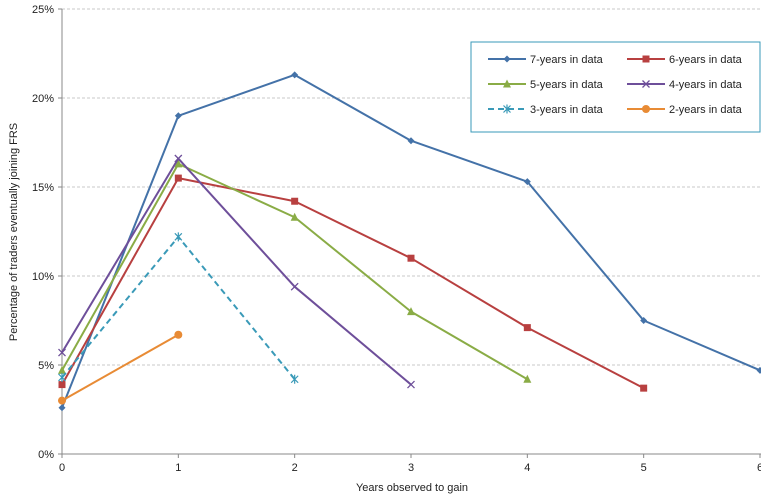 This screenshot has width=761, height=498. Describe the element at coordinates (178, 468) in the screenshot. I see `x-tick-label: 1` at that location.